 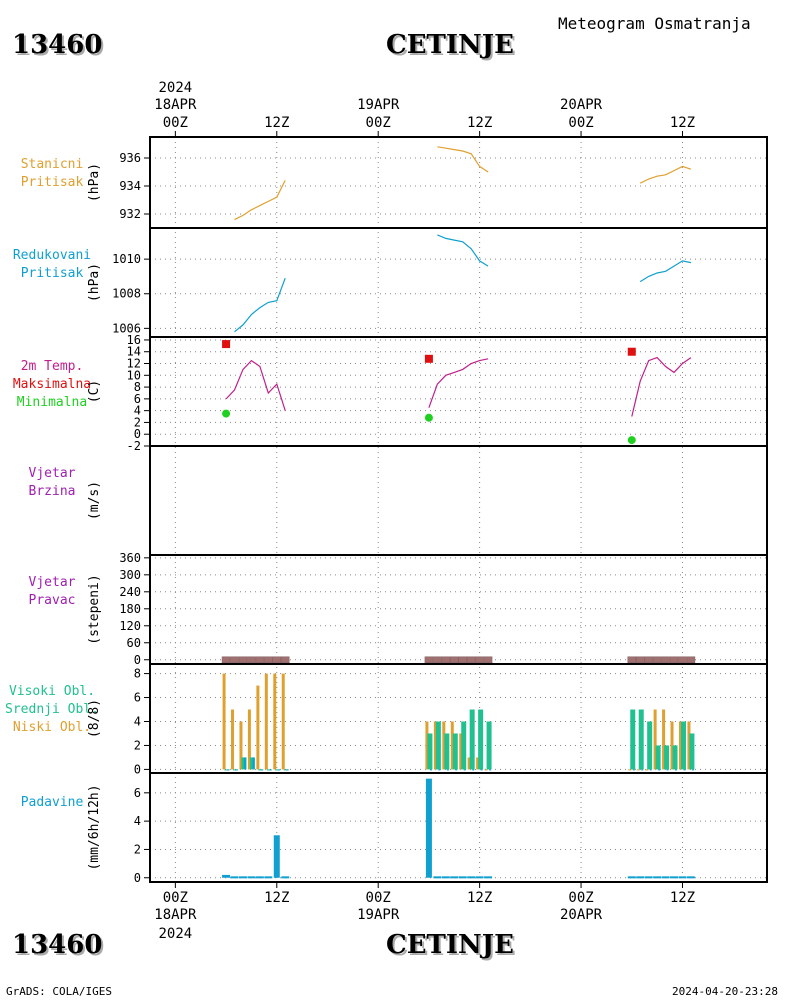 What do you see at coordinates (378, 123) in the screenshot?
I see `time-hour-top-2: 00Z` at bounding box center [378, 123].